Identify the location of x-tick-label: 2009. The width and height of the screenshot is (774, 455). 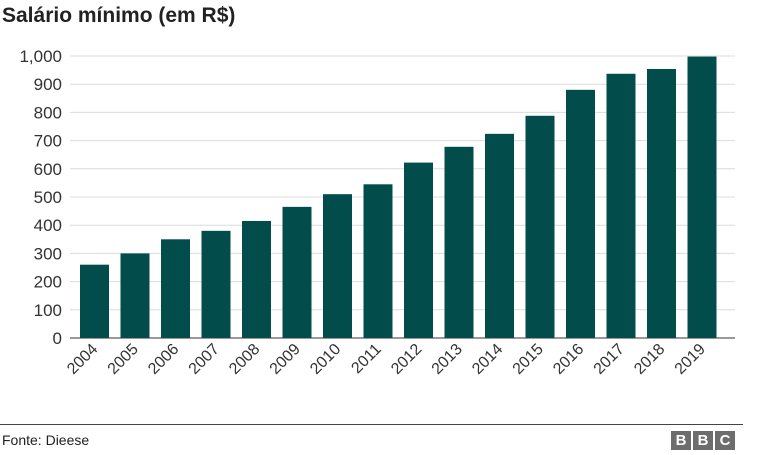
(285, 359).